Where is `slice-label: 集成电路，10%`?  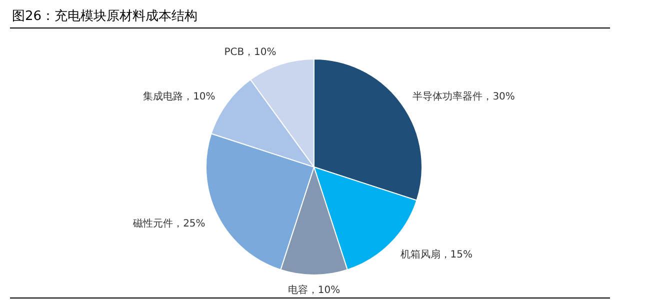 slice-label: 集成电路，10% is located at coordinates (179, 96).